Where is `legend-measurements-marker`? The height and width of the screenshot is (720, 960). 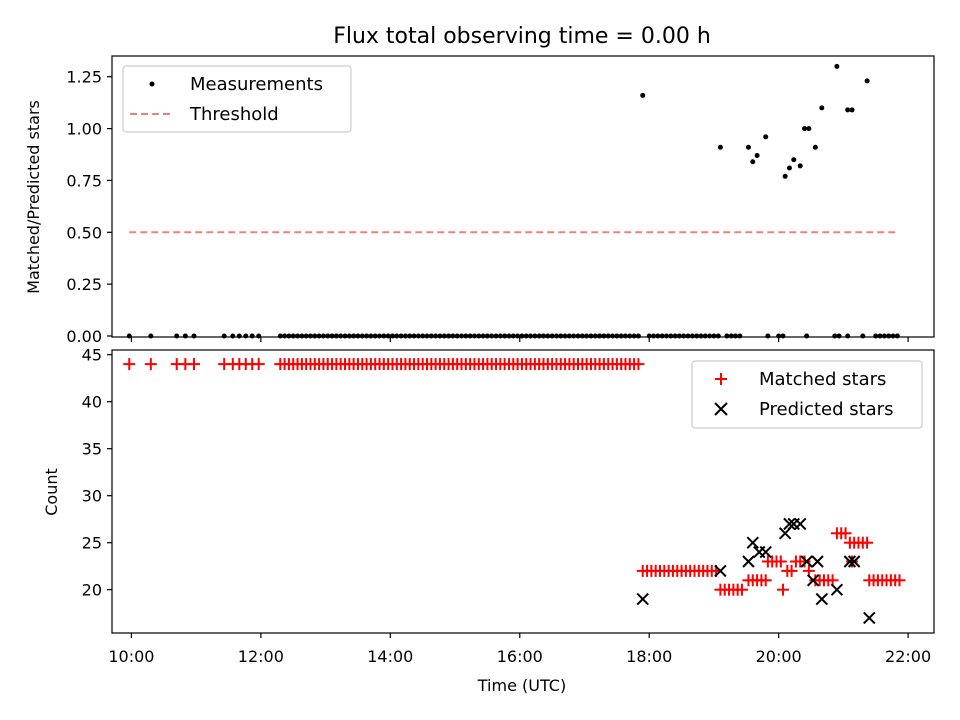
legend-measurements-marker is located at coordinates (152, 84).